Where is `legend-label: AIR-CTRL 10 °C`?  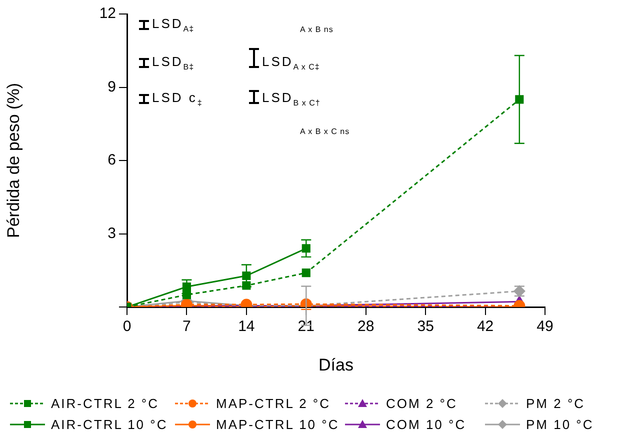
legend-label: AIR-CTRL 10 °C is located at coordinates (109, 424).